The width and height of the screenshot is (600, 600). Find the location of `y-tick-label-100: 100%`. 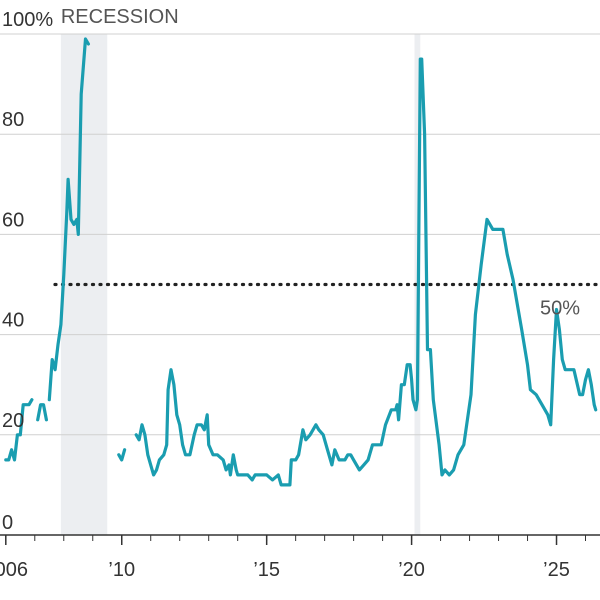

y-tick-label-100: 100% is located at coordinates (27, 20).